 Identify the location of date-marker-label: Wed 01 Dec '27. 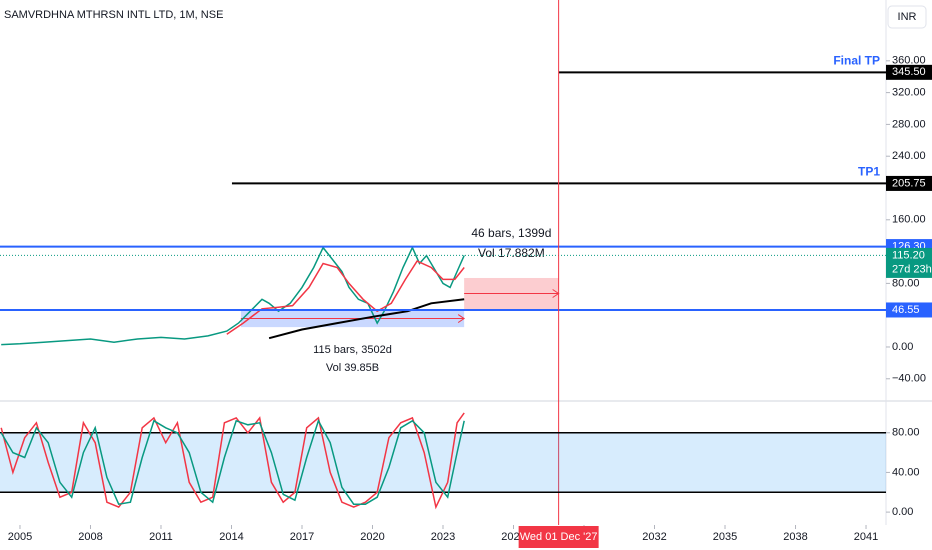
(559, 537).